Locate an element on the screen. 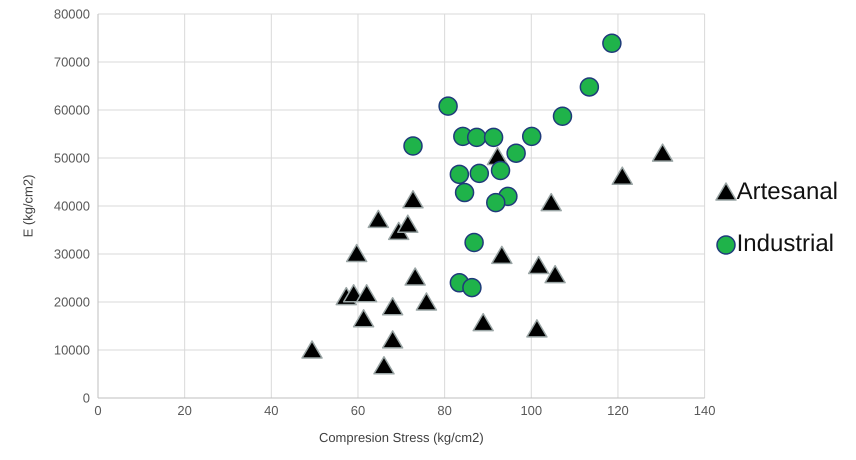 Image resolution: width=856 pixels, height=460 pixels. y-tick-label: 80000 is located at coordinates (72, 14).